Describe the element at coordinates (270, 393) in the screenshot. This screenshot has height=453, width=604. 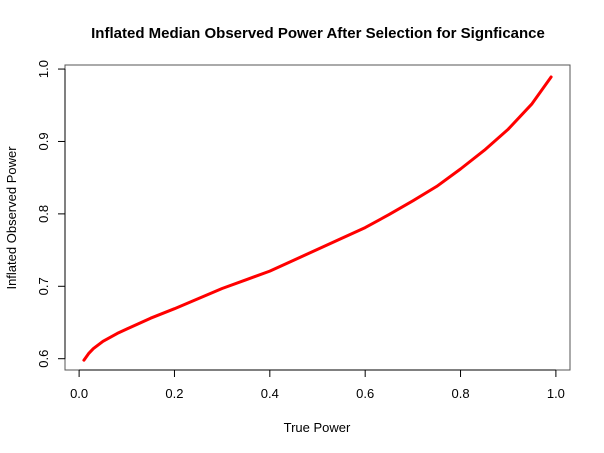
I see `x-tick-label: 0.4` at that location.